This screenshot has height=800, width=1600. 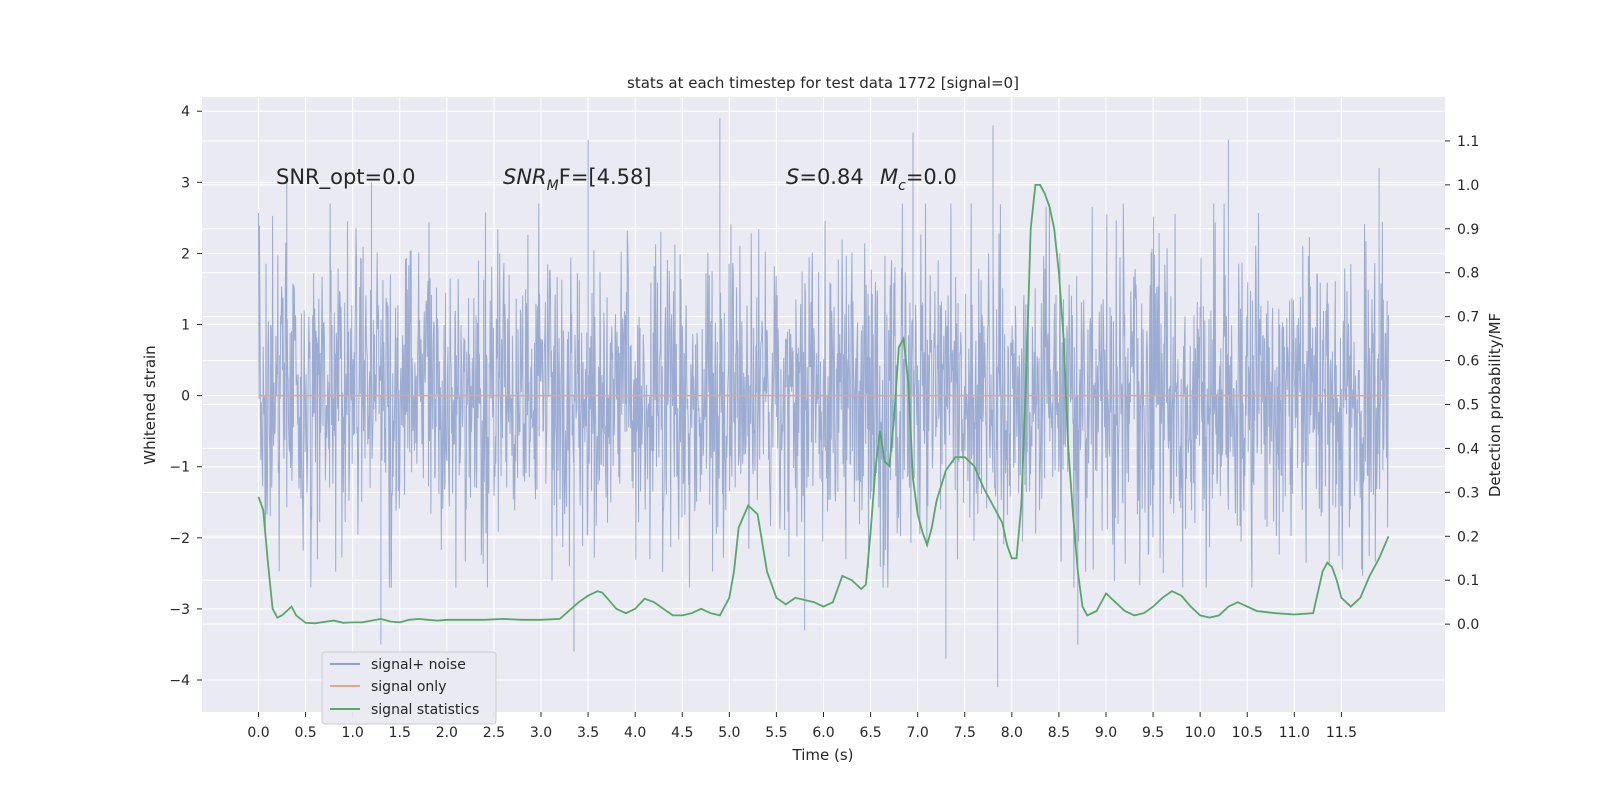 I want to click on y-right-tick-label: 0.9, so click(x=1468, y=230).